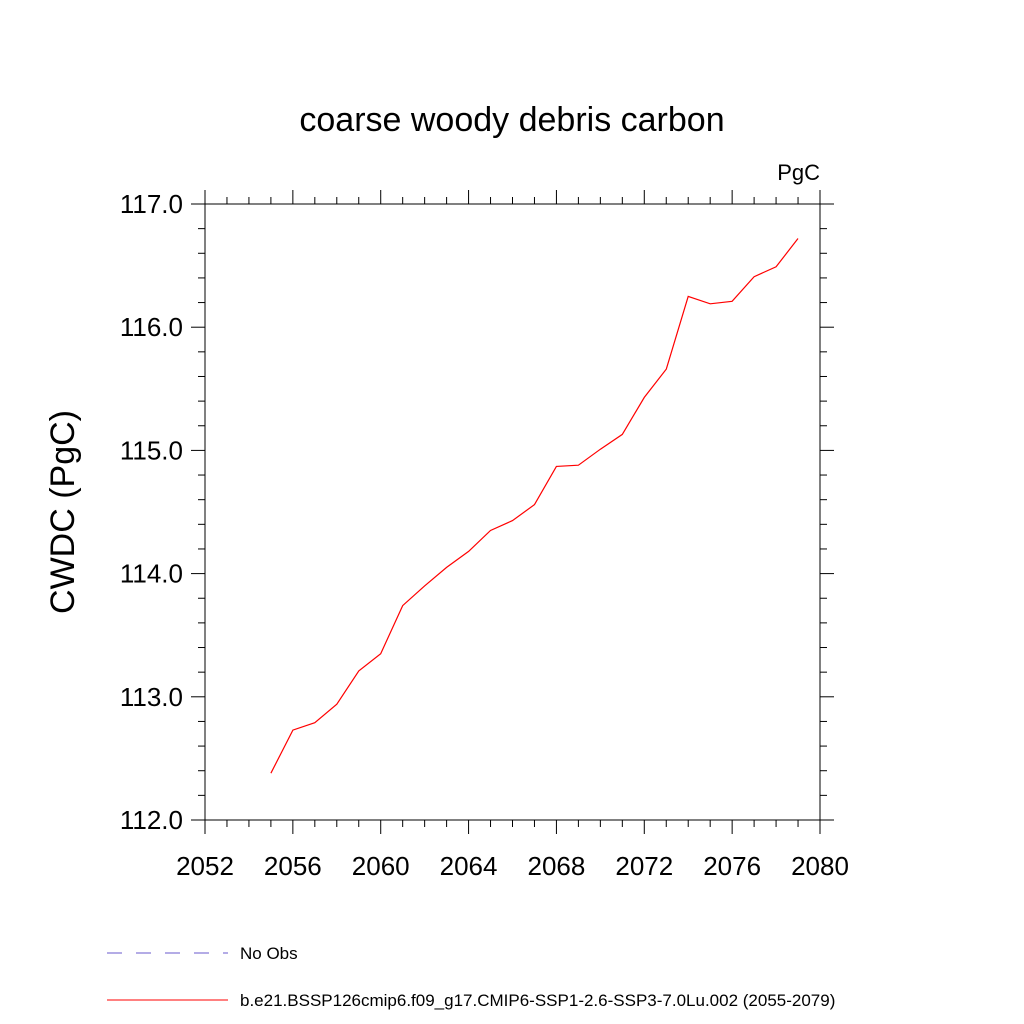 This screenshot has width=1024, height=1024. What do you see at coordinates (63, 512) in the screenshot?
I see `y-axis-label: CWDC (PgC)` at bounding box center [63, 512].